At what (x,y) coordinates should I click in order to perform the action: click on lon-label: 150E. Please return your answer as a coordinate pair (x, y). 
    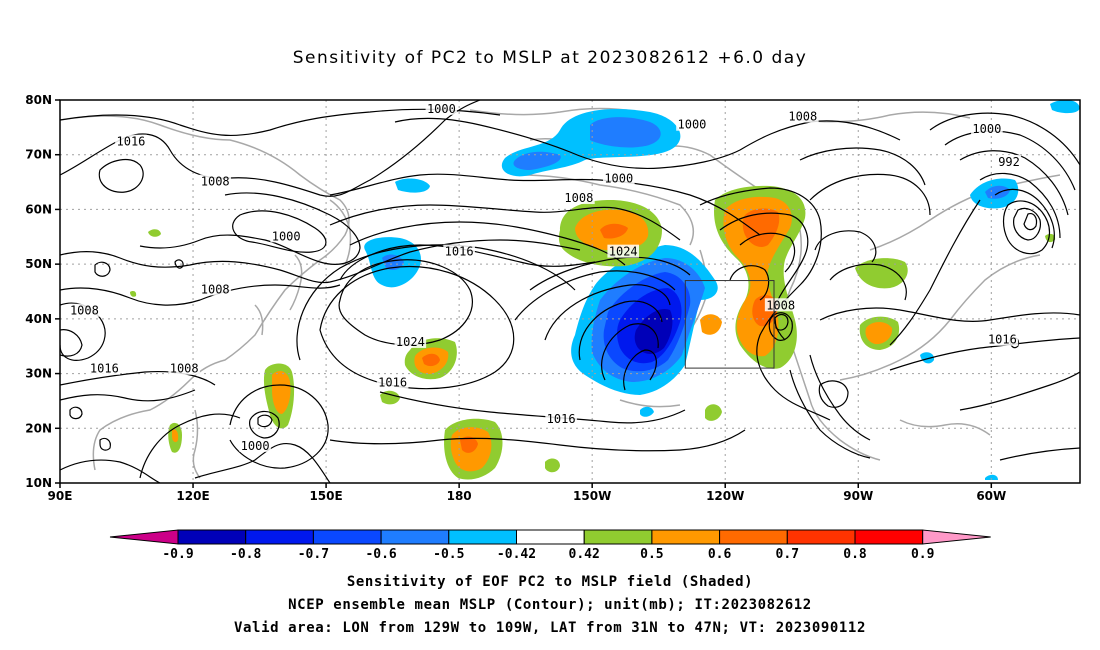
    Looking at the image, I should click on (325, 496).